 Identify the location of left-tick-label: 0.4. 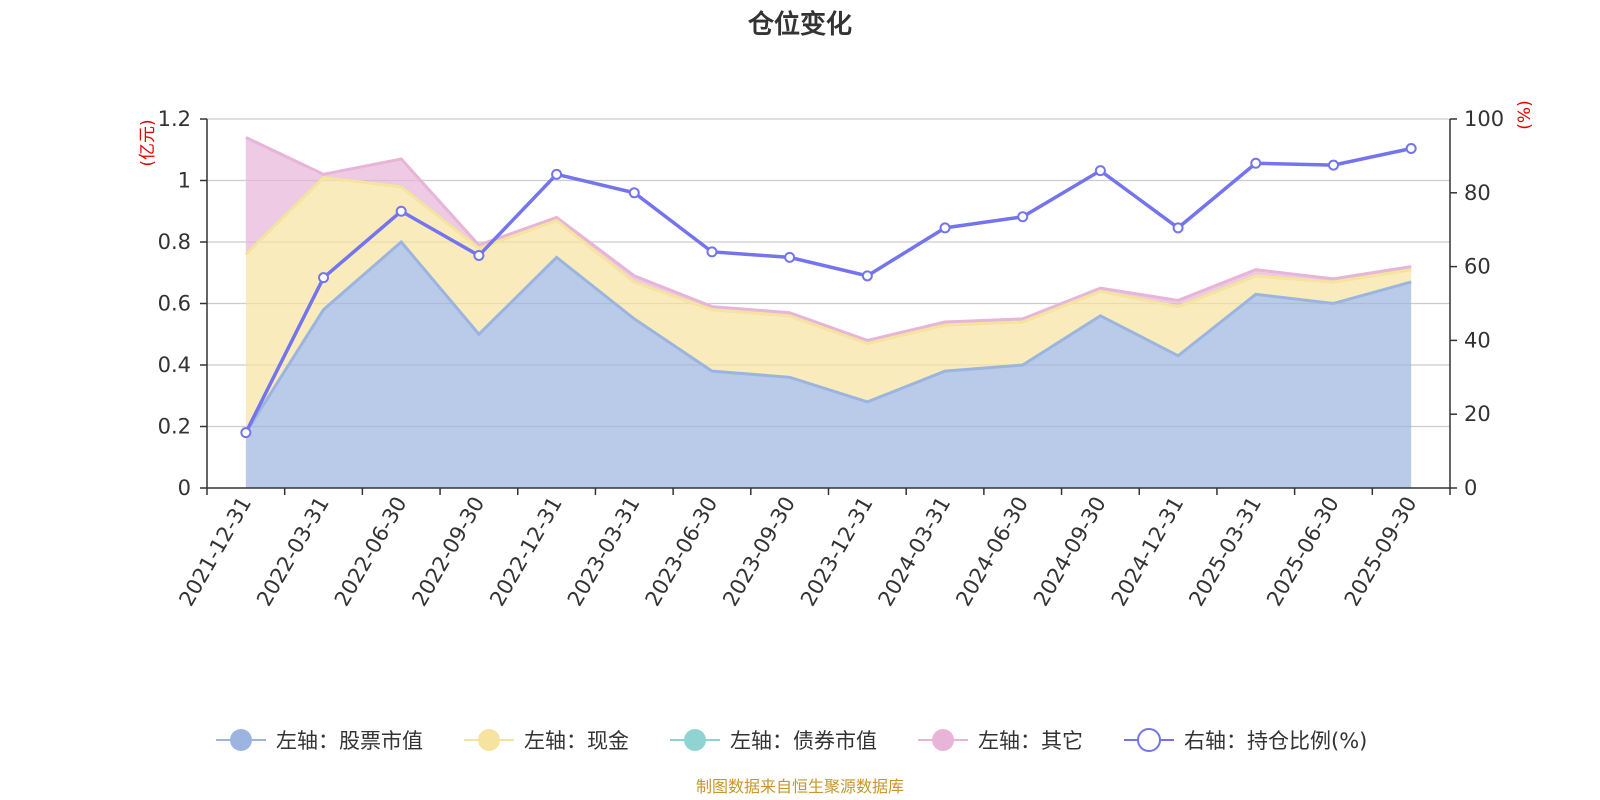
(174, 365).